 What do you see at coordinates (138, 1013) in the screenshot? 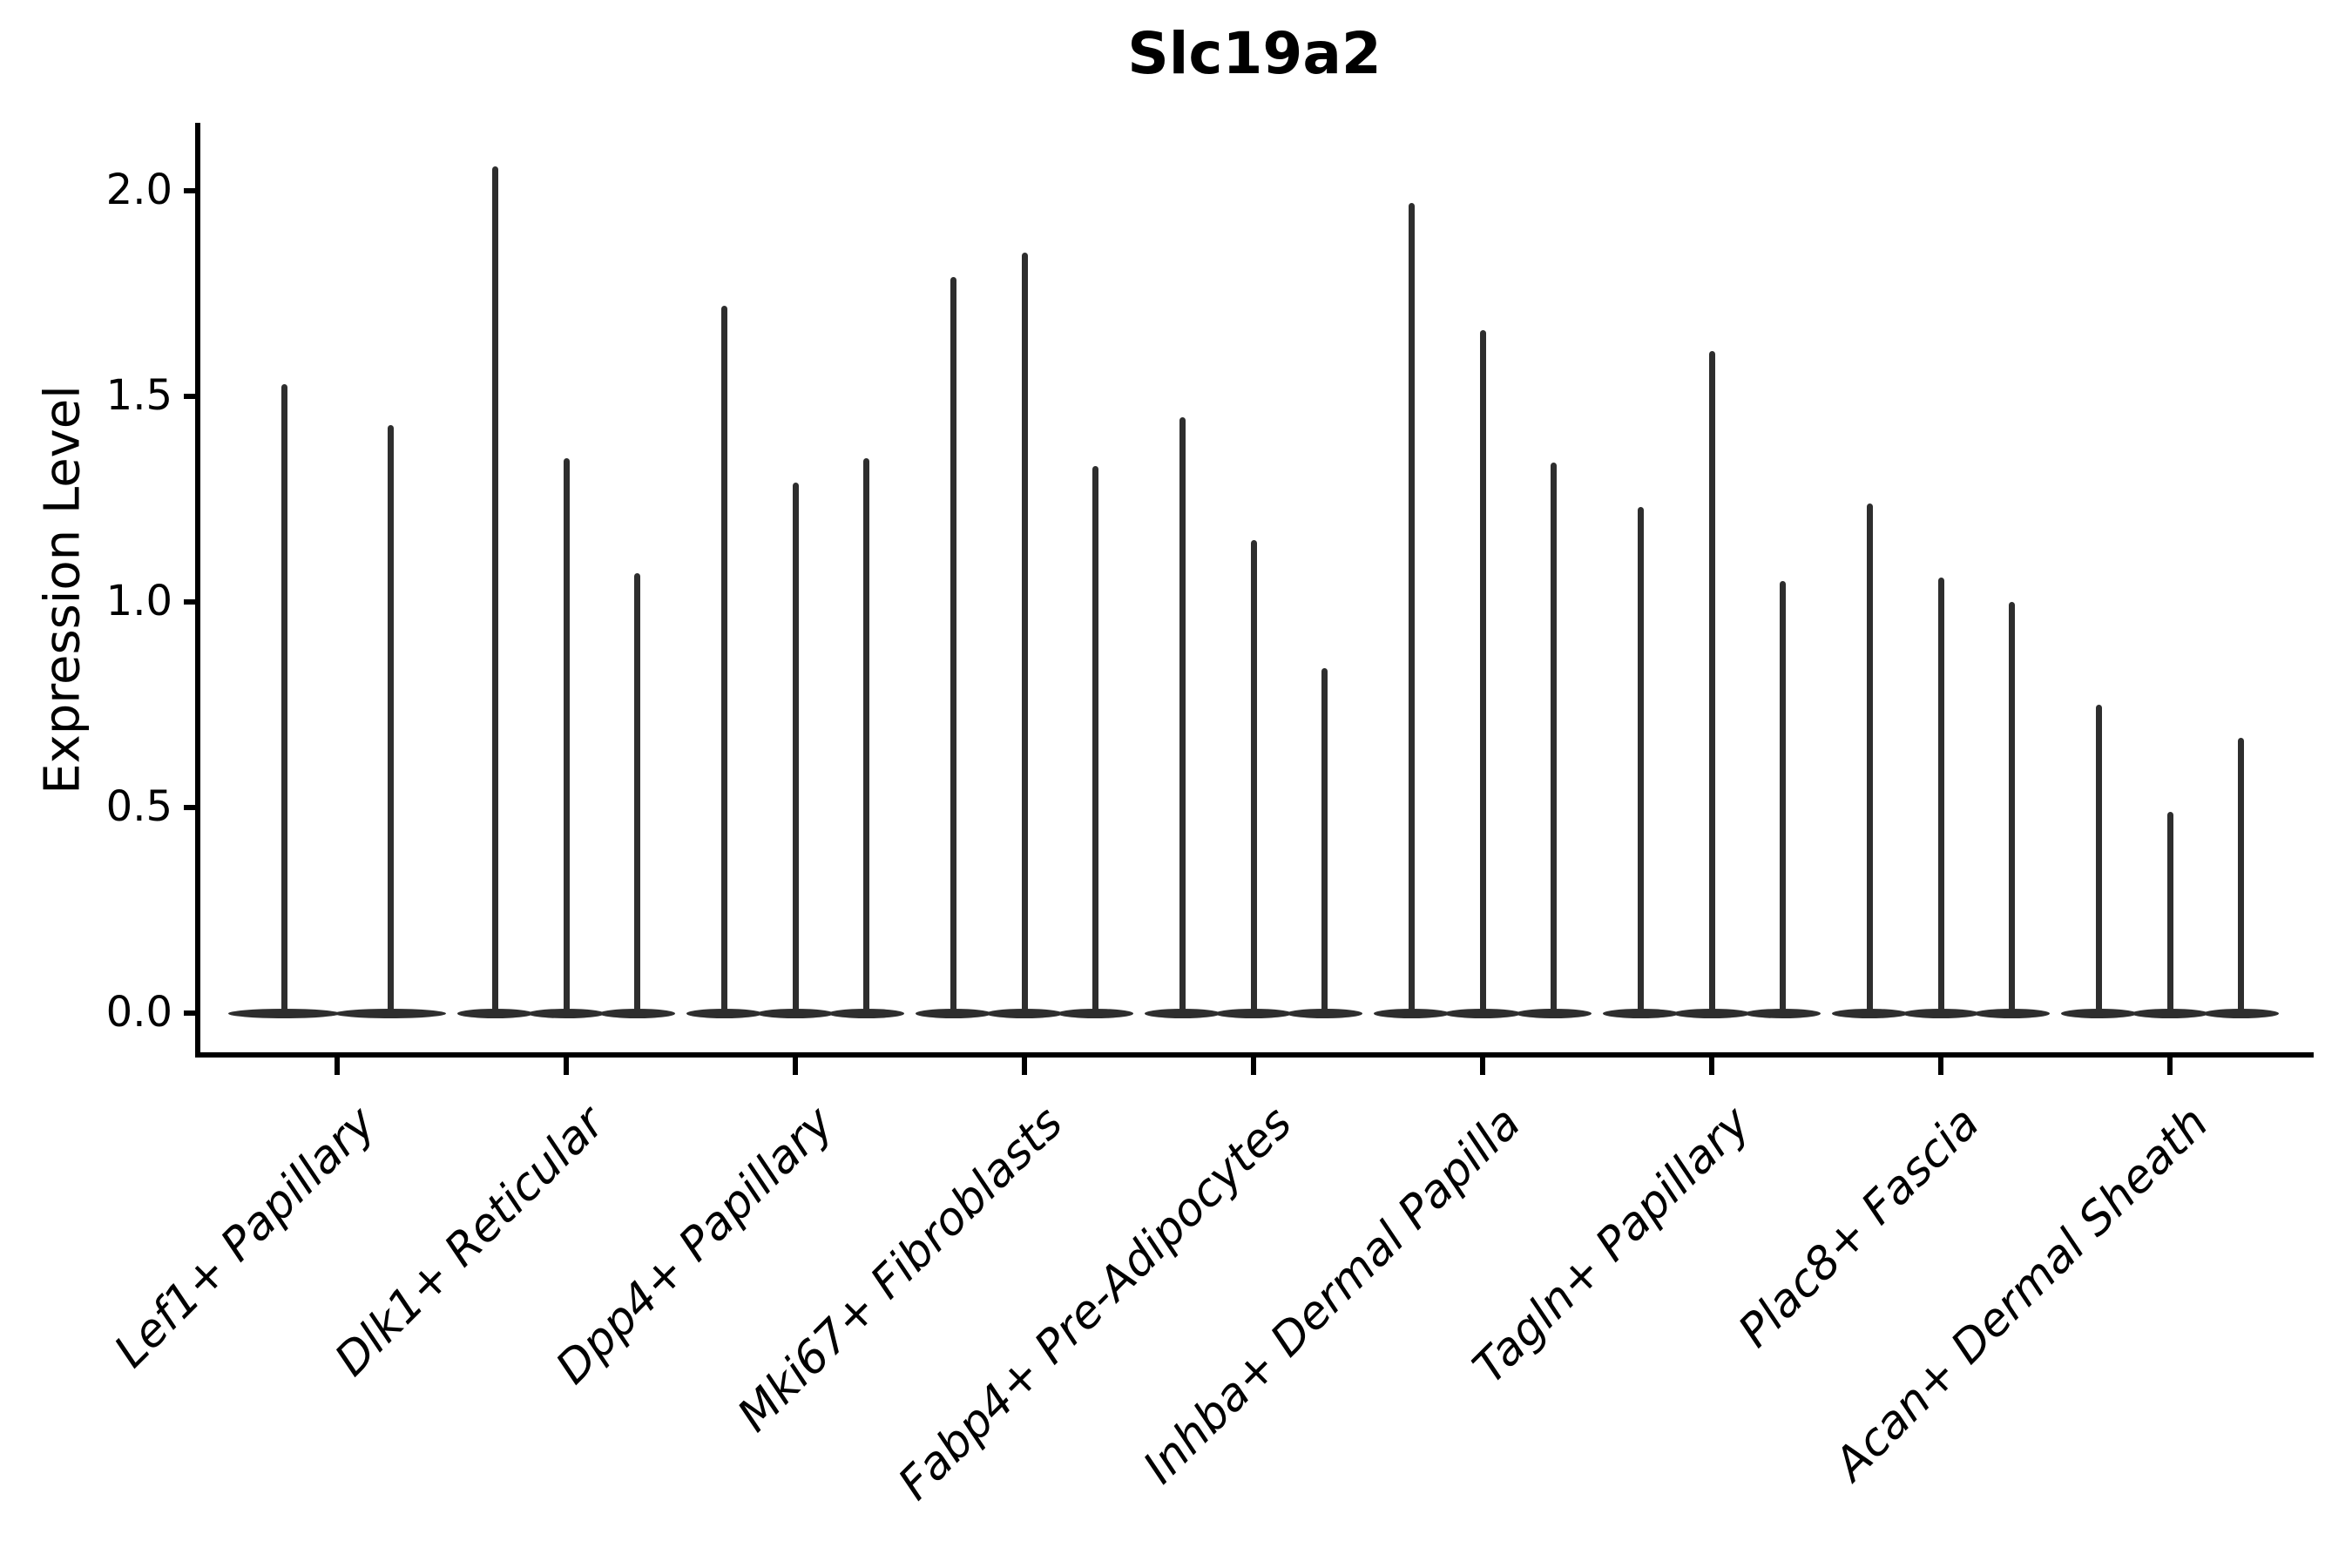
I see `y-tick-label: 0.0` at bounding box center [138, 1013].